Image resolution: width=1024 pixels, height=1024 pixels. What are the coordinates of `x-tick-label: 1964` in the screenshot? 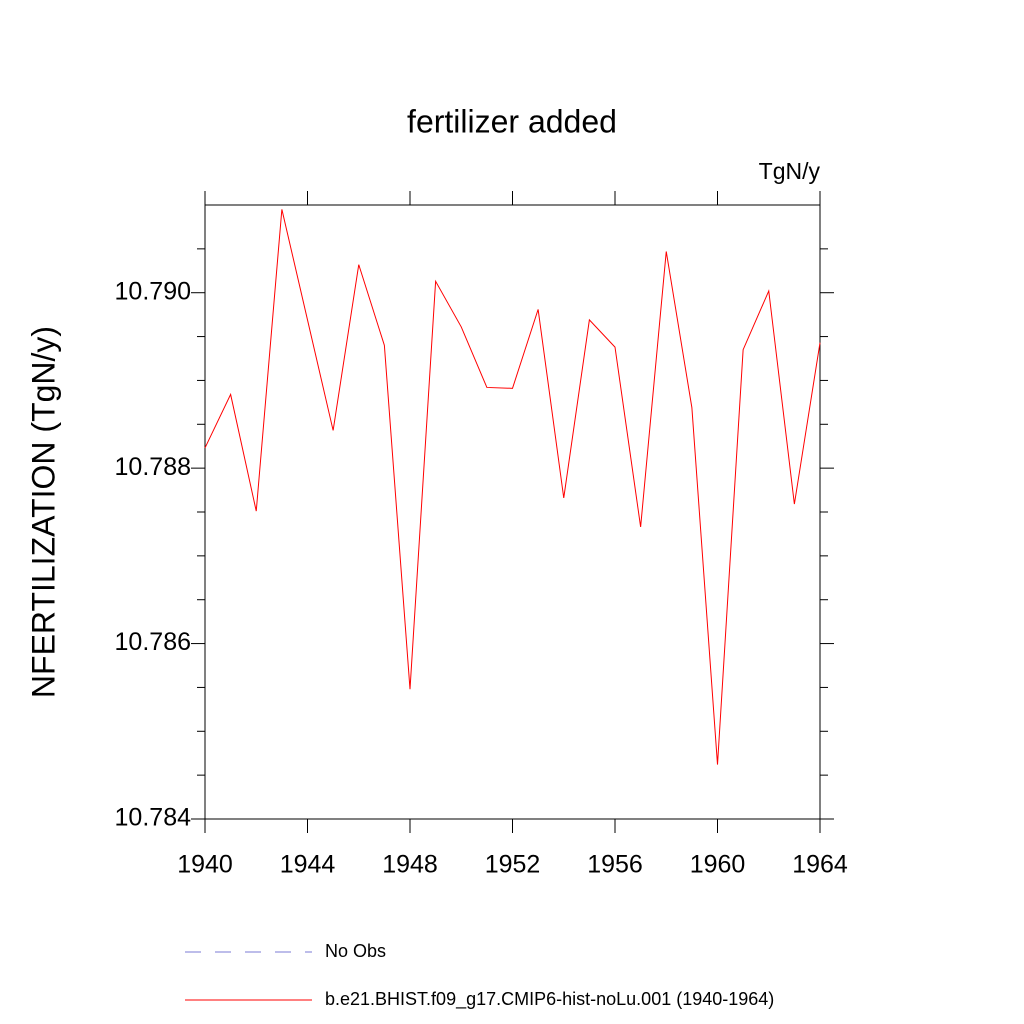 It's located at (820, 865).